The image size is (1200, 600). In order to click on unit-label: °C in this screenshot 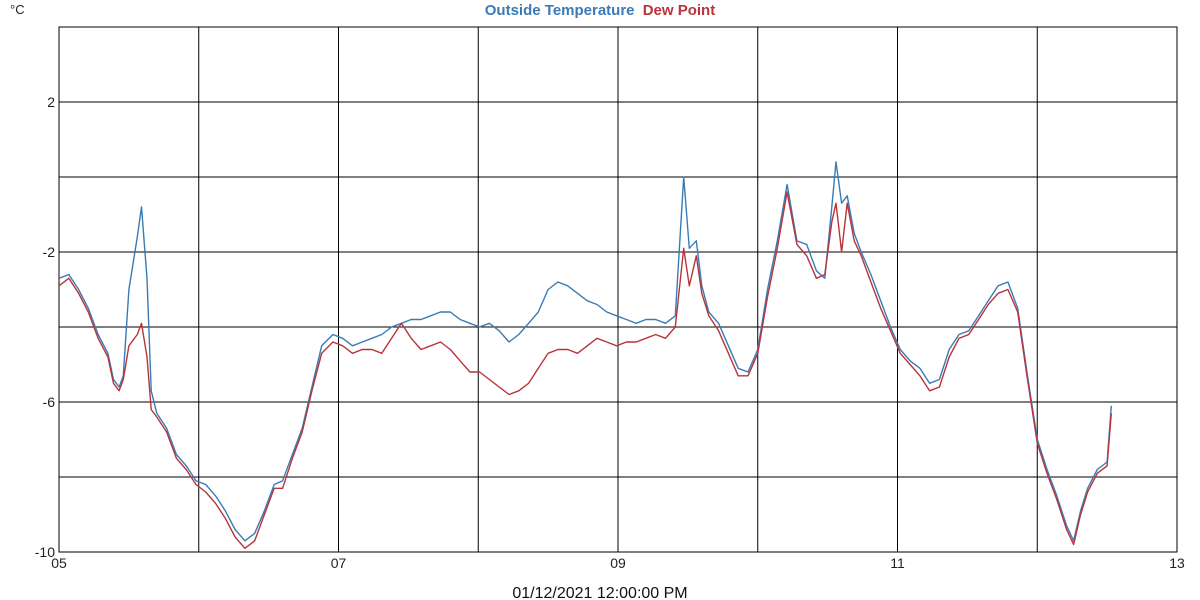, I will do `click(17, 9)`.